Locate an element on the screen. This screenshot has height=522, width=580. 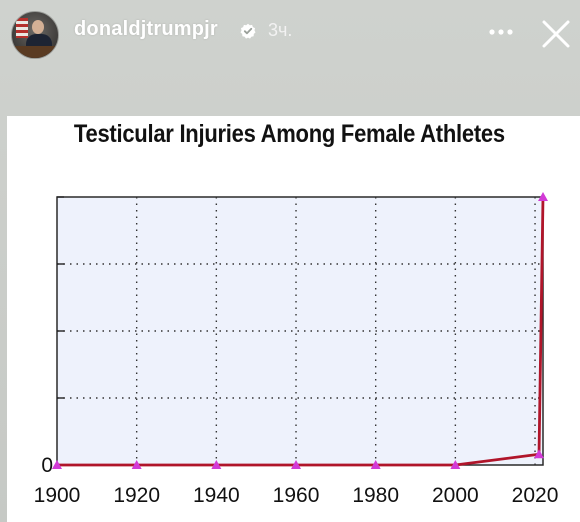
x-axis-labels: 1900 1920 1940 1960 1980 2000 2020 is located at coordinates (296, 495).